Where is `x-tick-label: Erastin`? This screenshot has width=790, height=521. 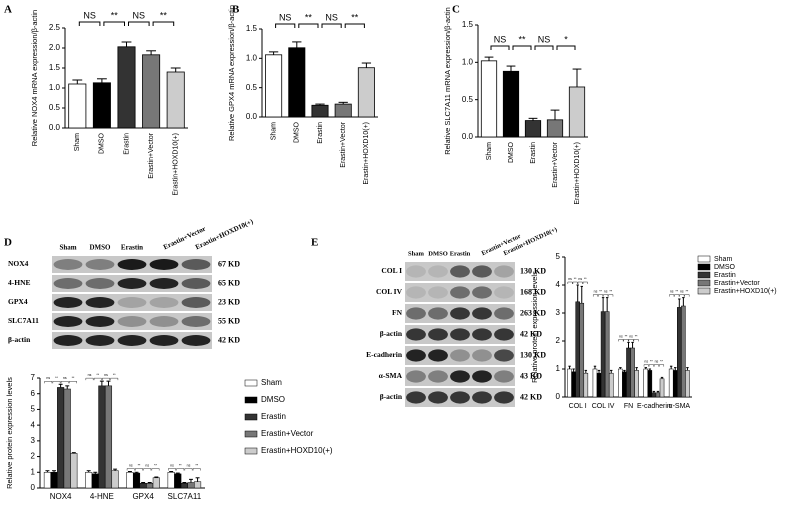
x-tick-label: Erastin is located at coordinates (126, 144).